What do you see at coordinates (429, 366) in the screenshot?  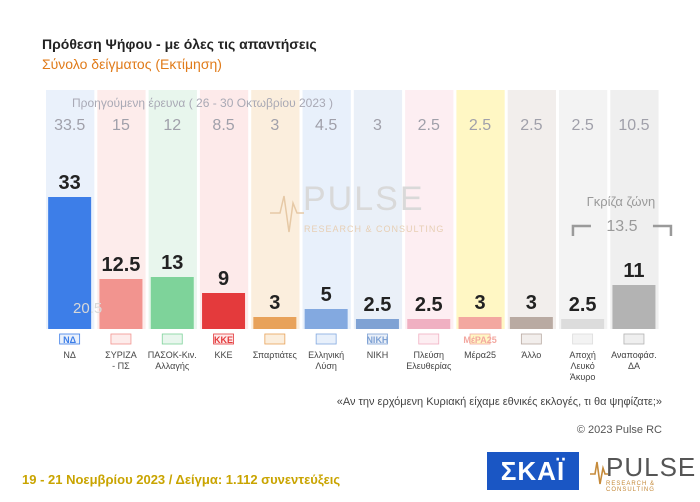 I see `category-label-line: Ελευθερίας` at bounding box center [429, 366].